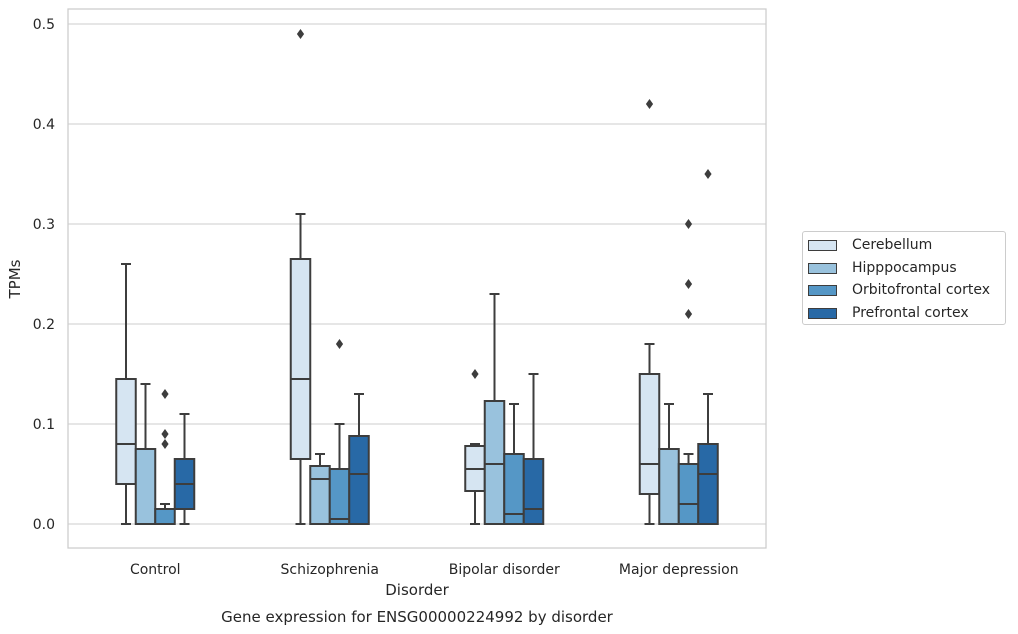 The image size is (1018, 634). I want to click on legend-item-orbitofrontal-cortex: Orbitofrontal cortex, so click(899, 290).